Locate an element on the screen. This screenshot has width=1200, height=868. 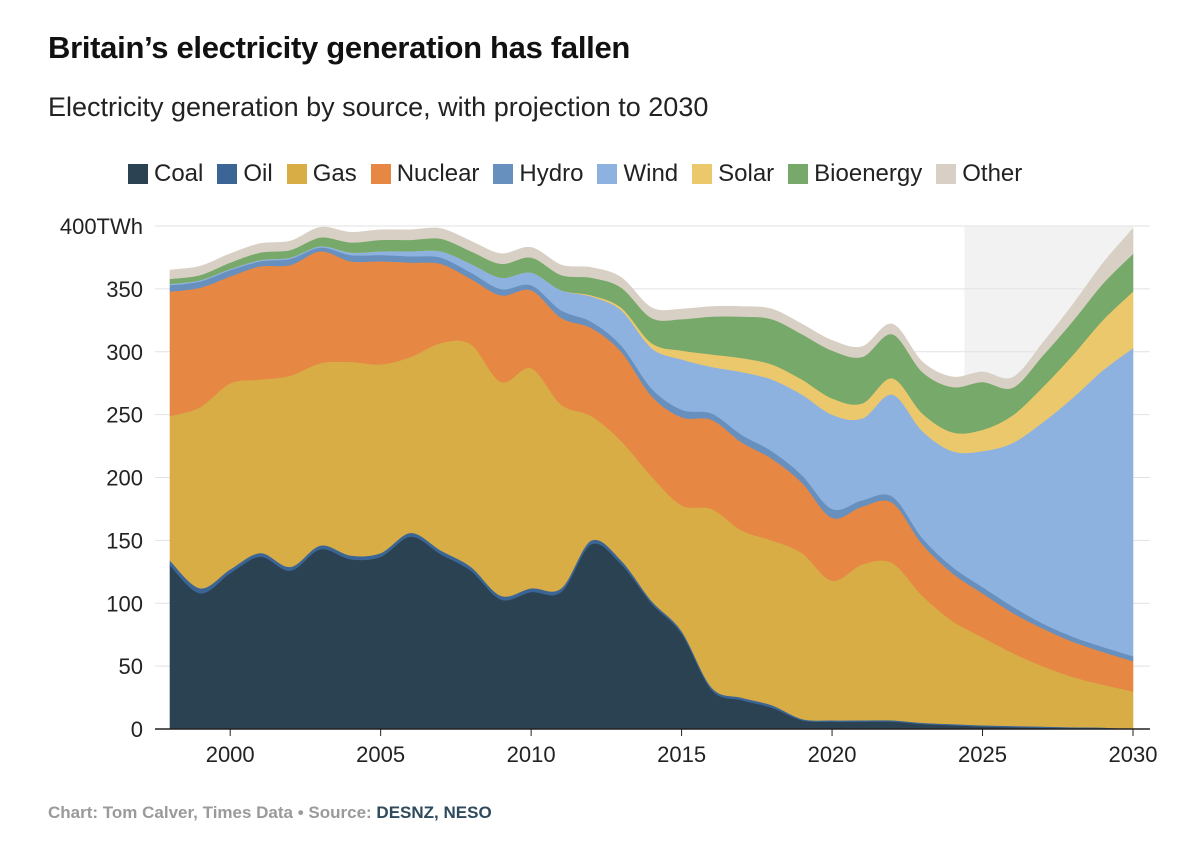
y-tick-label-100: 100 is located at coordinates (124, 603).